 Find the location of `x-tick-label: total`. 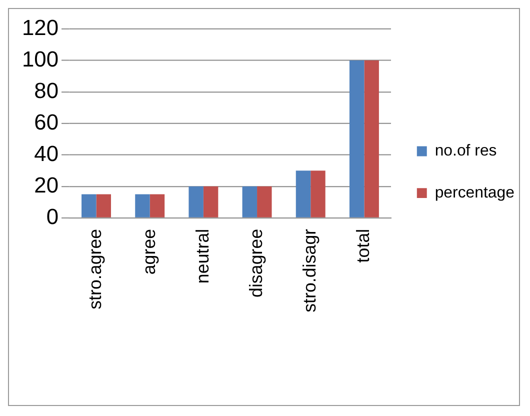

x-tick-label: total is located at coordinates (363, 245).